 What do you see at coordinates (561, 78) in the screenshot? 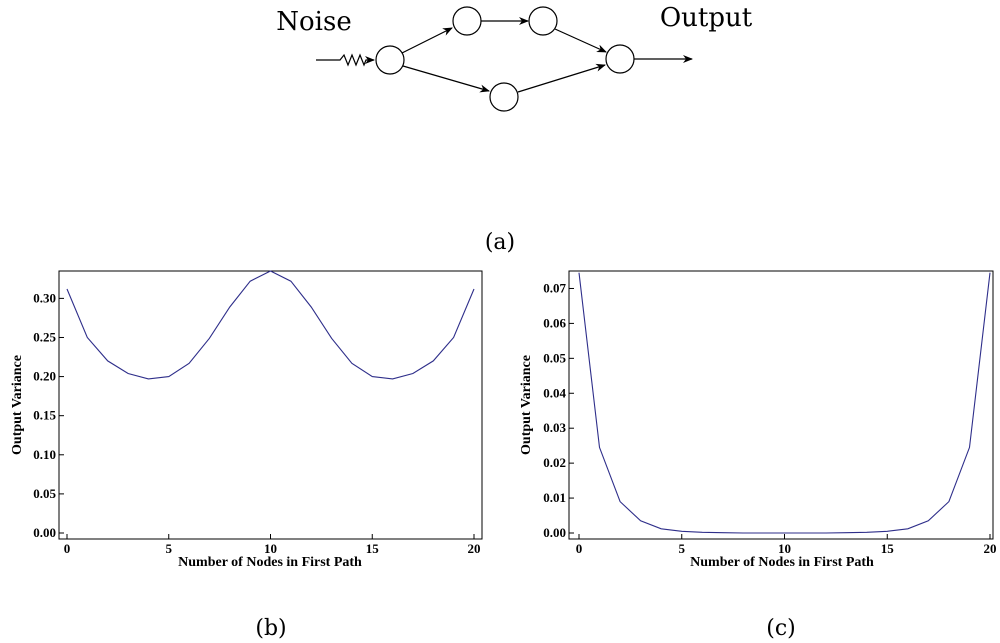
I see `edge-lower-output` at bounding box center [561, 78].